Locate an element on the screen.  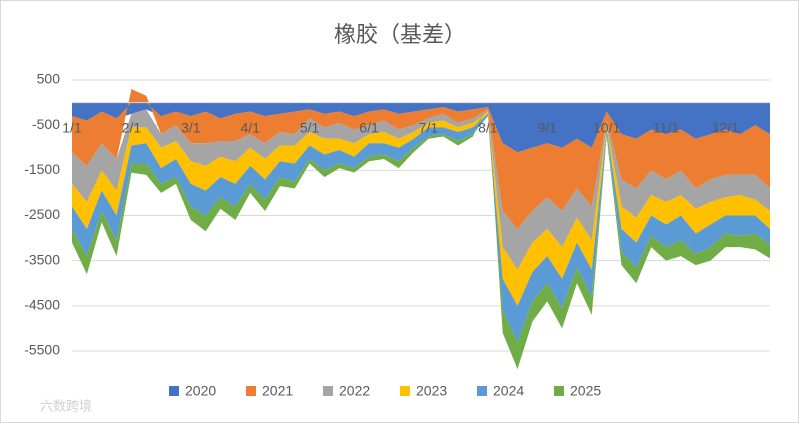
x-tick-label: 8/1 is located at coordinates (488, 127).